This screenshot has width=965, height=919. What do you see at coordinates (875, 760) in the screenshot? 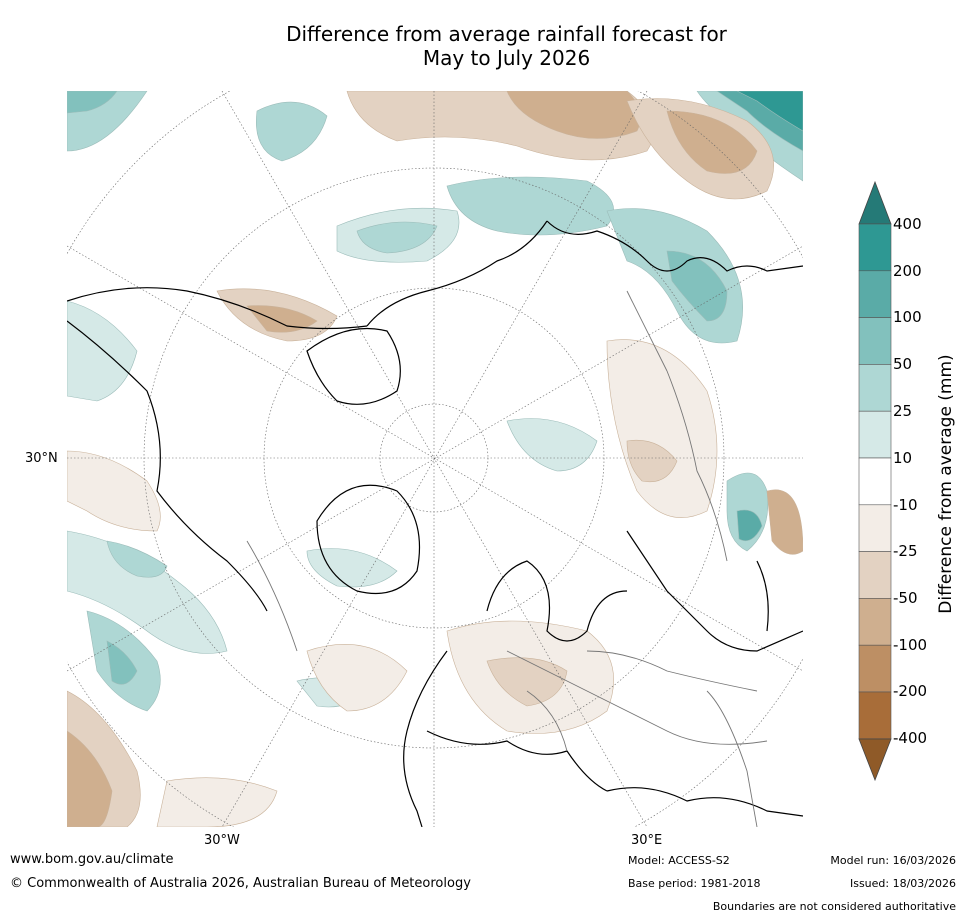
I see `colorbar-bottom-extension` at bounding box center [875, 760].